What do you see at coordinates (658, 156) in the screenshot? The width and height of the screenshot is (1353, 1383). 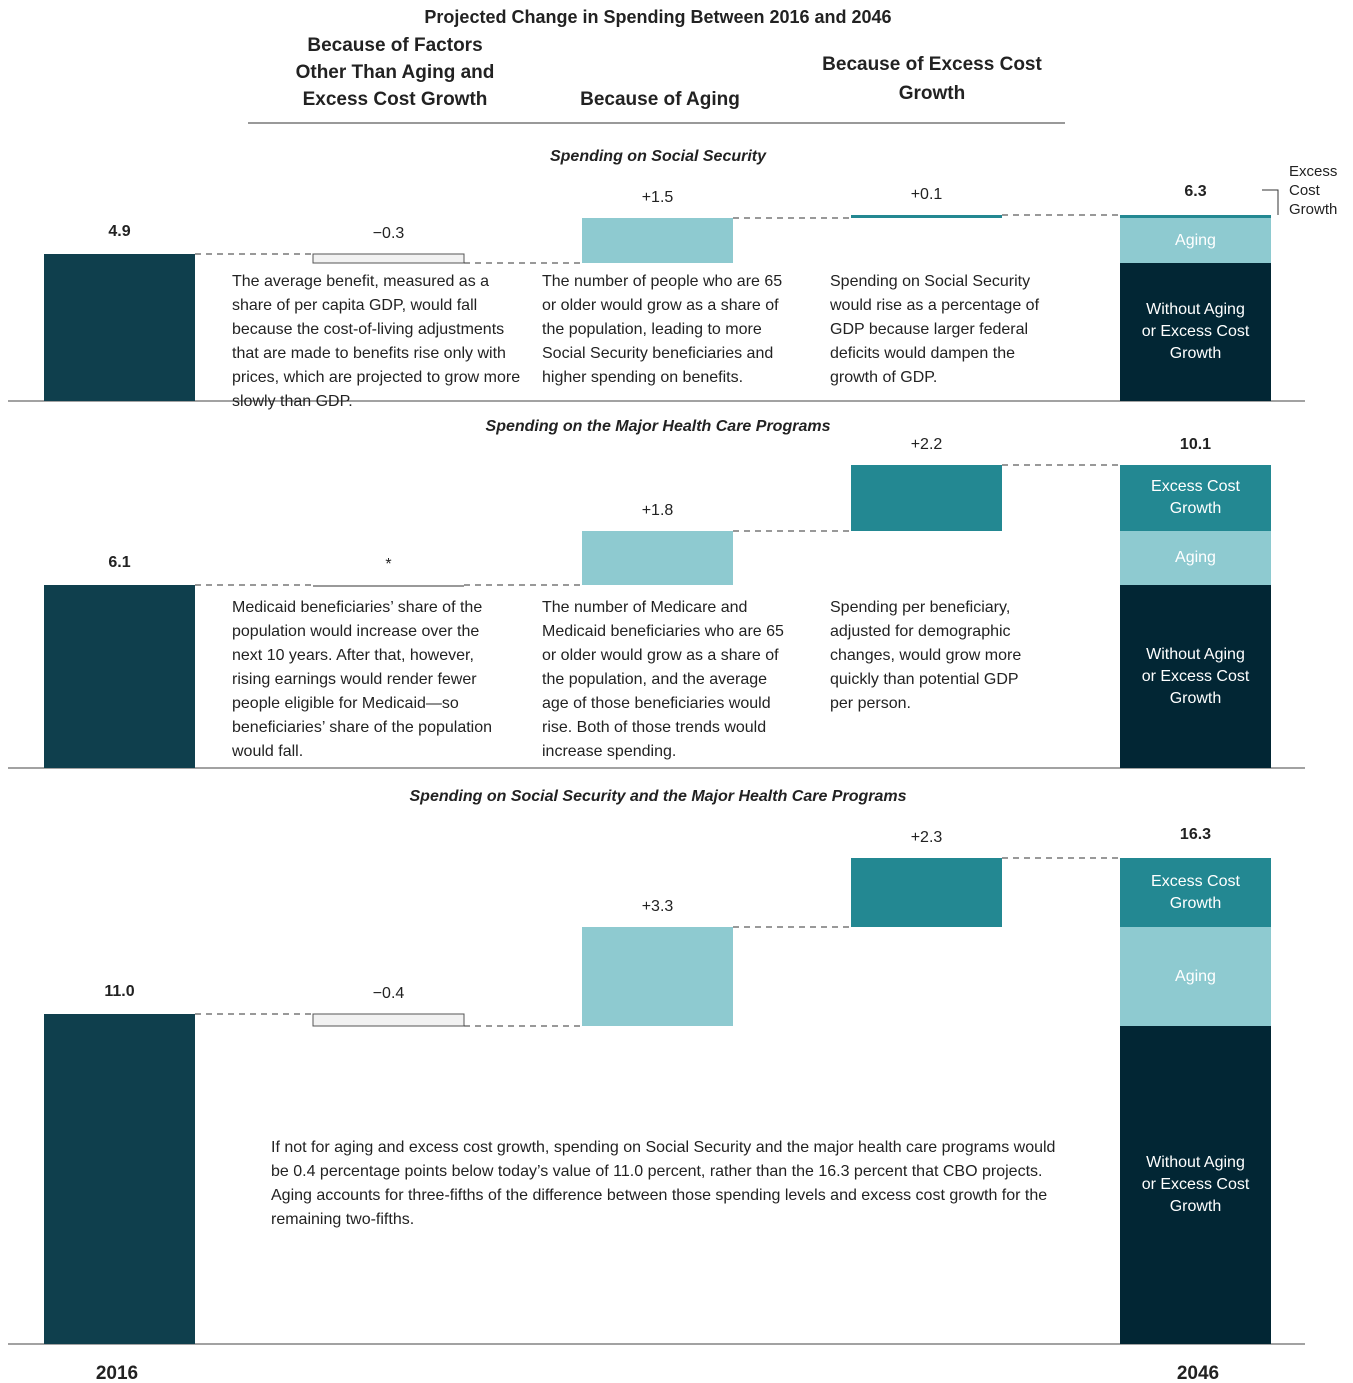 I see `panel-title: Spending on Social Security` at bounding box center [658, 156].